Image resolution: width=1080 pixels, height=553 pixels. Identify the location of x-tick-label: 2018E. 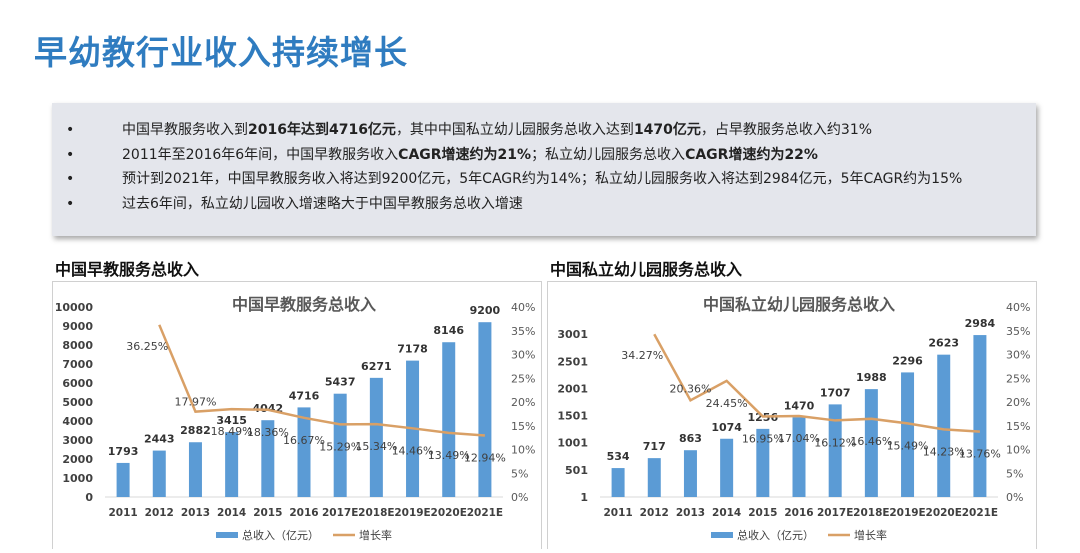
(871, 513).